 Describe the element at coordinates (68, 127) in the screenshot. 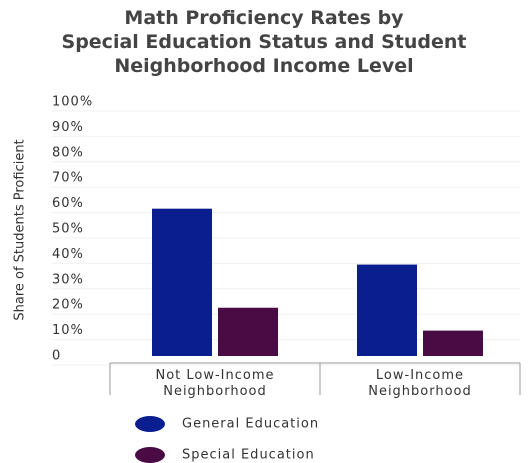

I see `y-tick-label: 90%` at that location.